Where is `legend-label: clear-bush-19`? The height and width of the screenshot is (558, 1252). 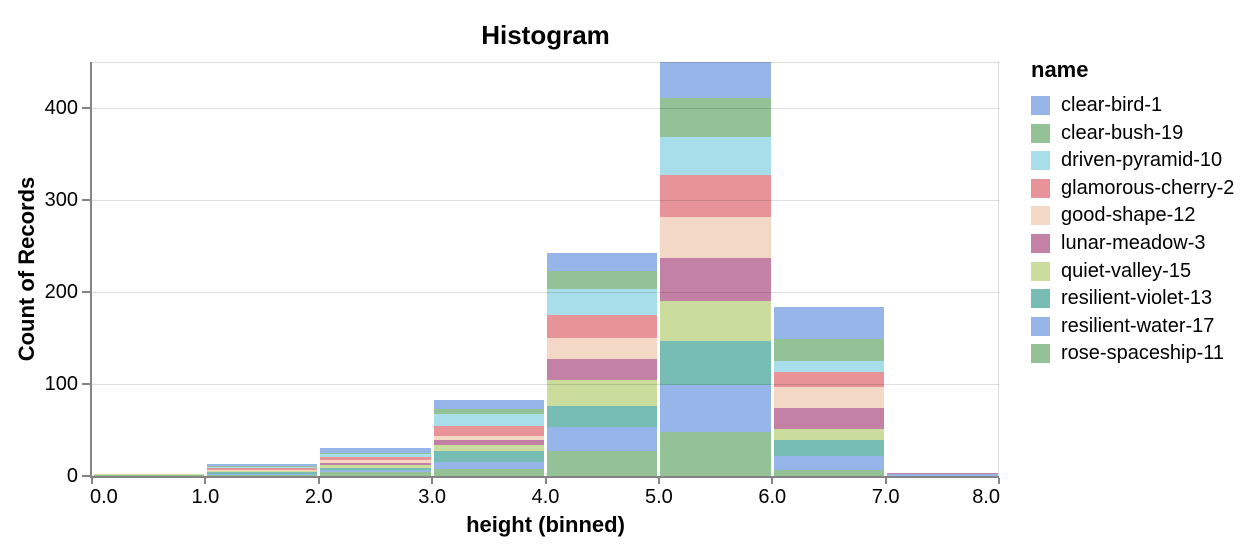
legend-label: clear-bush-19 is located at coordinates (1122, 132).